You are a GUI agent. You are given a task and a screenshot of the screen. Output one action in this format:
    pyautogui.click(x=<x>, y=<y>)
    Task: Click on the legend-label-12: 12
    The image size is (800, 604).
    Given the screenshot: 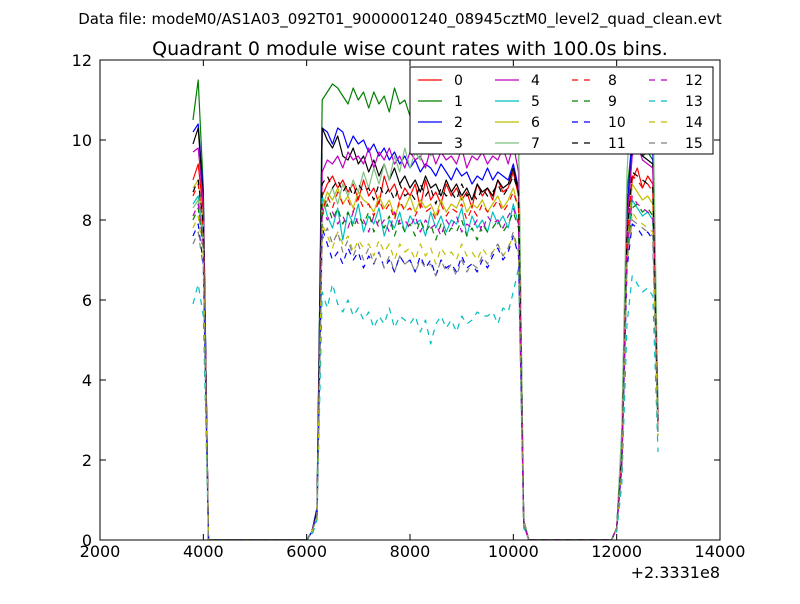 What is the action you would take?
    pyautogui.click(x=694, y=81)
    